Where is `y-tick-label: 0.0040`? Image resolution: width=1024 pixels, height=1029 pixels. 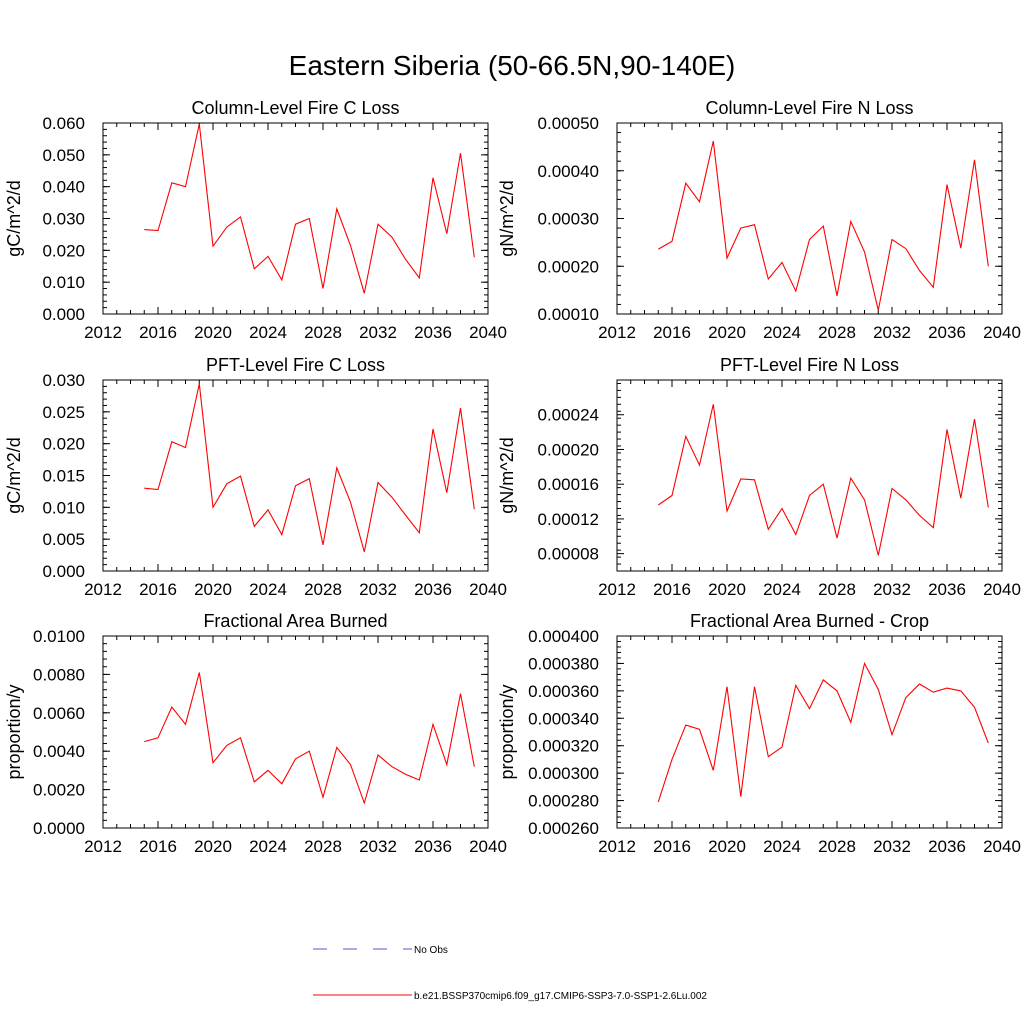 y-tick-label: 0.0040 is located at coordinates (59, 751).